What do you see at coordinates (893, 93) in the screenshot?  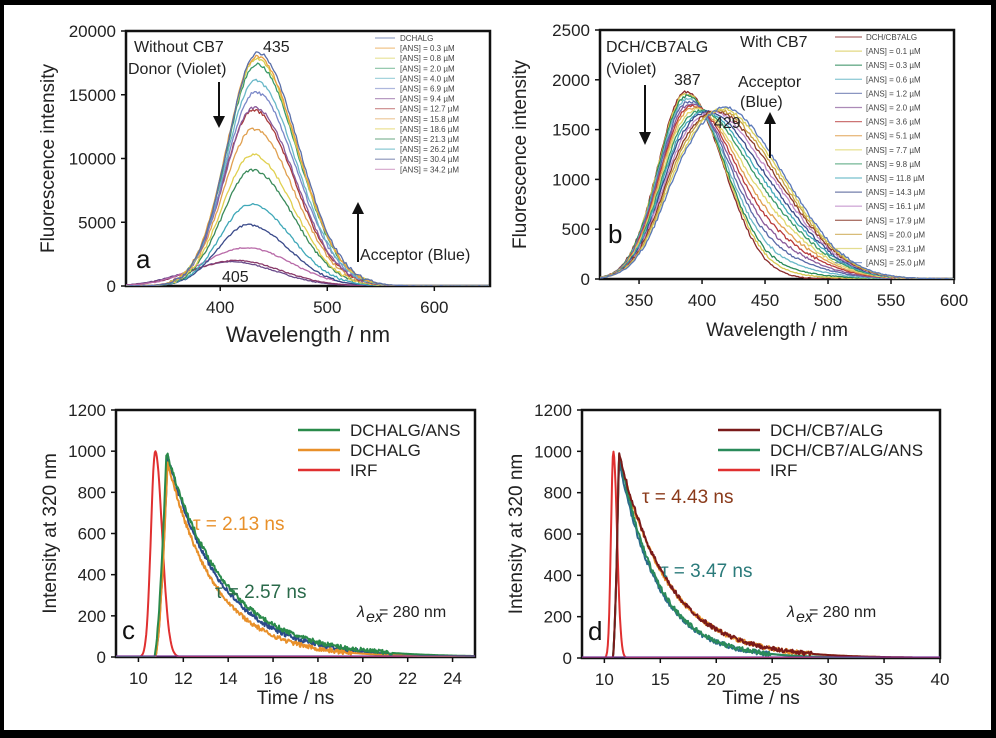 I see `legend-label: [ANS] = 1.2 µM` at bounding box center [893, 93].